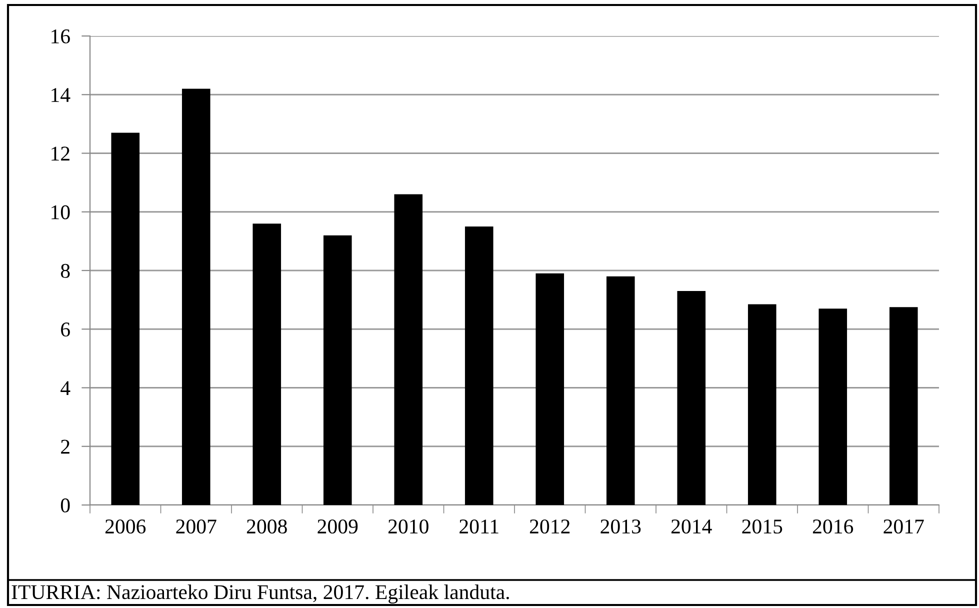 The image size is (979, 608). What do you see at coordinates (125, 526) in the screenshot?
I see `x-tick-label: 2006` at bounding box center [125, 526].